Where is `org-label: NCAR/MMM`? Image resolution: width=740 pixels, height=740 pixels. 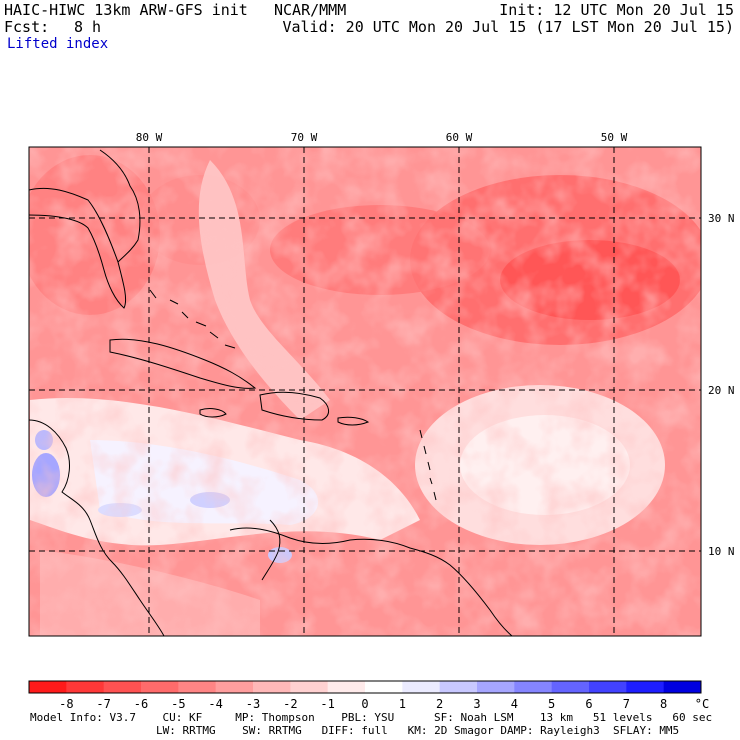
org-label: NCAR/MMM is located at coordinates (310, 10).